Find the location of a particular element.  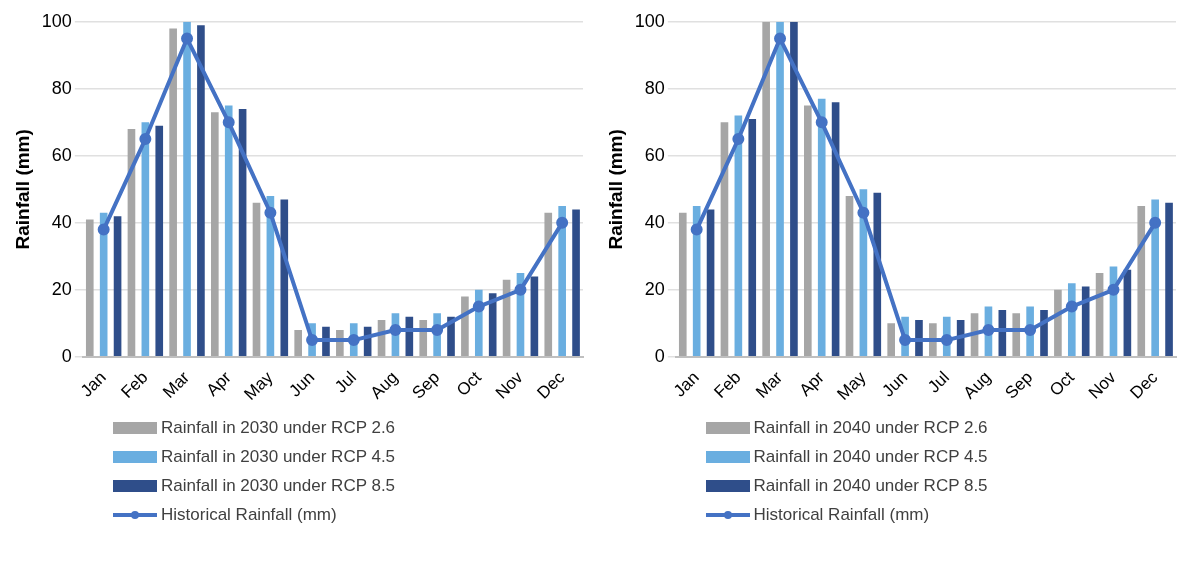

legend-label: Rainfall in 2040 under RCP 8.5 is located at coordinates (870, 486).